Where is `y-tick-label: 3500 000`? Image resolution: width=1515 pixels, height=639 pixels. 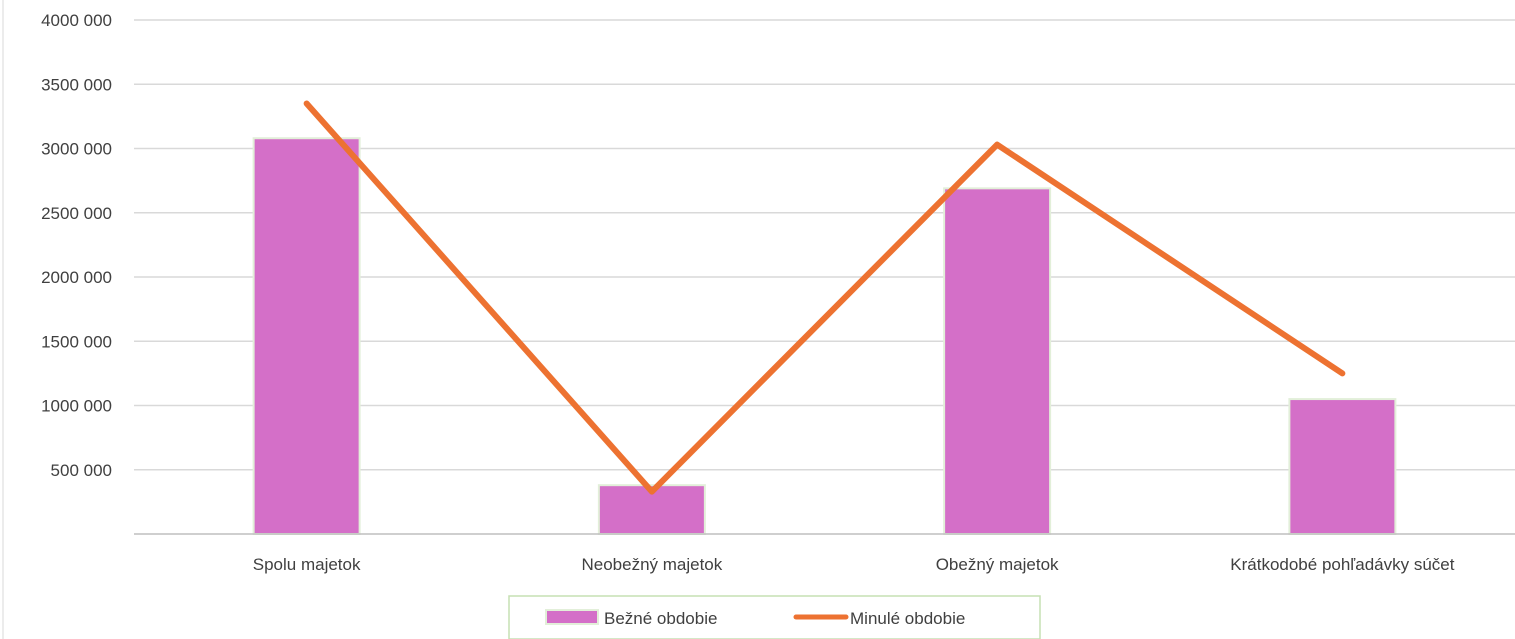
y-tick-label: 3500 000 is located at coordinates (76, 84).